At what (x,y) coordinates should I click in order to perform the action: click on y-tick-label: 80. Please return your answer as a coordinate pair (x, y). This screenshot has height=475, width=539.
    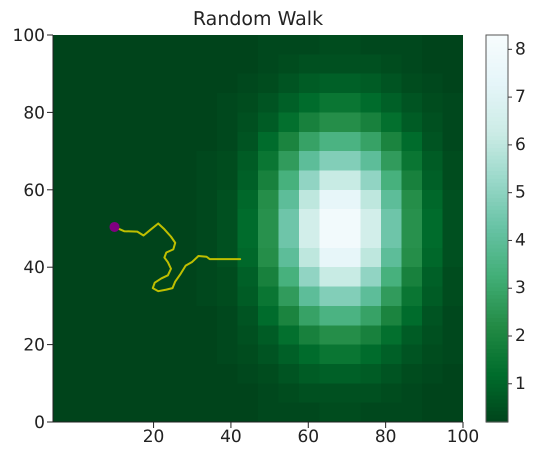
    Looking at the image, I should click on (34, 113).